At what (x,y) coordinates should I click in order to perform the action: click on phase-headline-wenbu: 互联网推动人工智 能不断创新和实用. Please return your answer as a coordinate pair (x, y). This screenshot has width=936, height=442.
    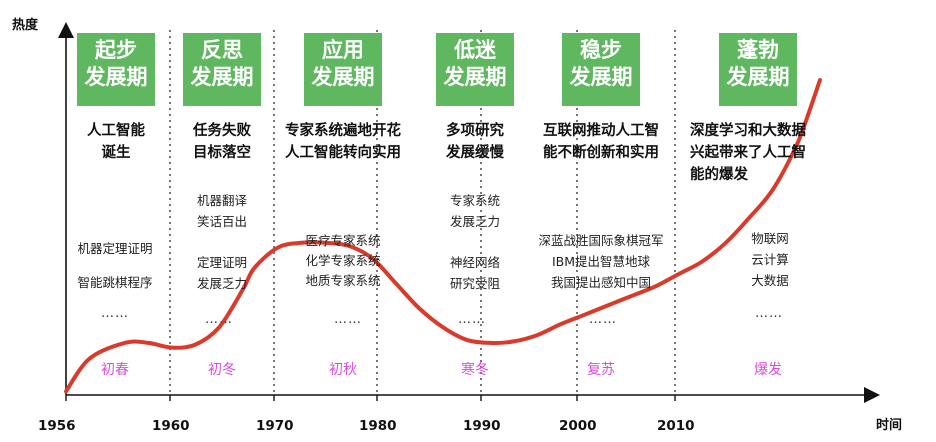
    Looking at the image, I should click on (601, 142).